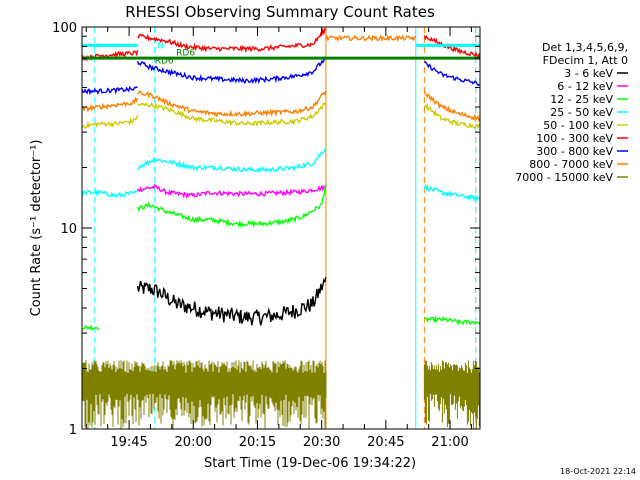 Image resolution: width=640 pixels, height=480 pixels. Describe the element at coordinates (585, 60) in the screenshot. I see `legend-header-line: FDecim 1, Att 0` at that location.